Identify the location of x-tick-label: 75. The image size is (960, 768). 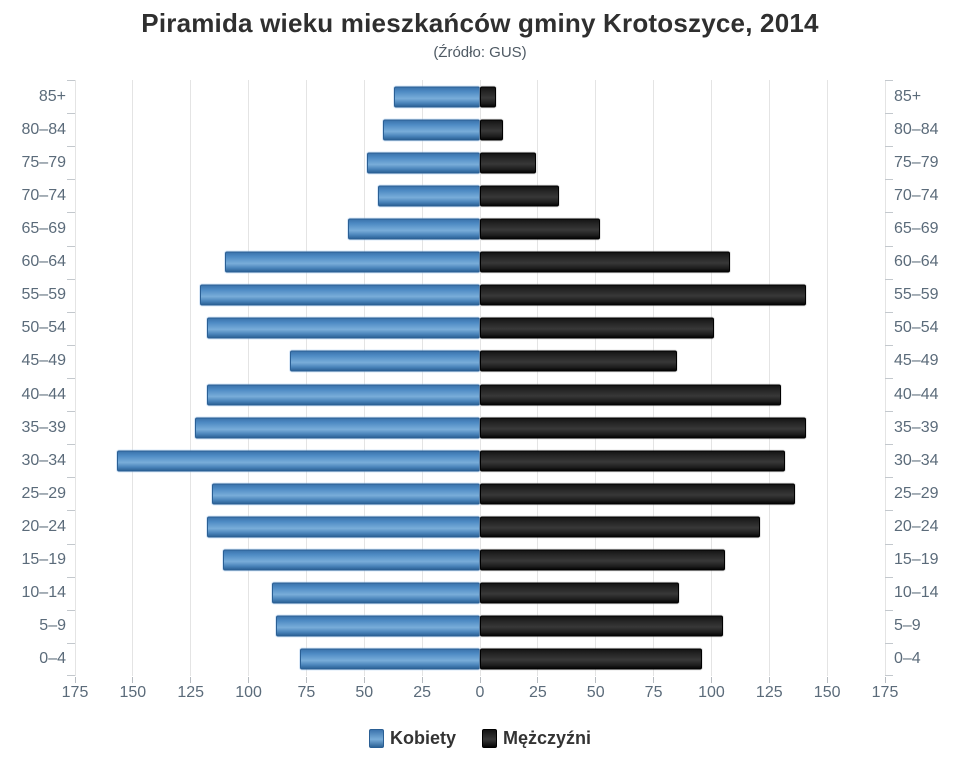
(653, 692).